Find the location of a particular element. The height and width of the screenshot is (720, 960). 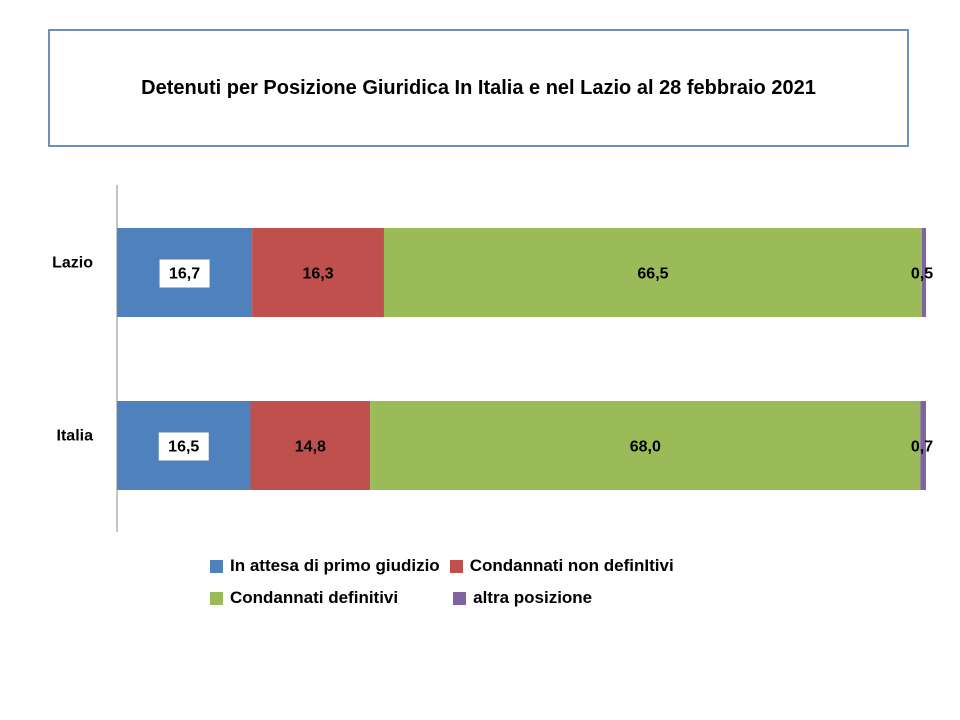

legend-swatch-condannati-definitivi is located at coordinates (216, 598).